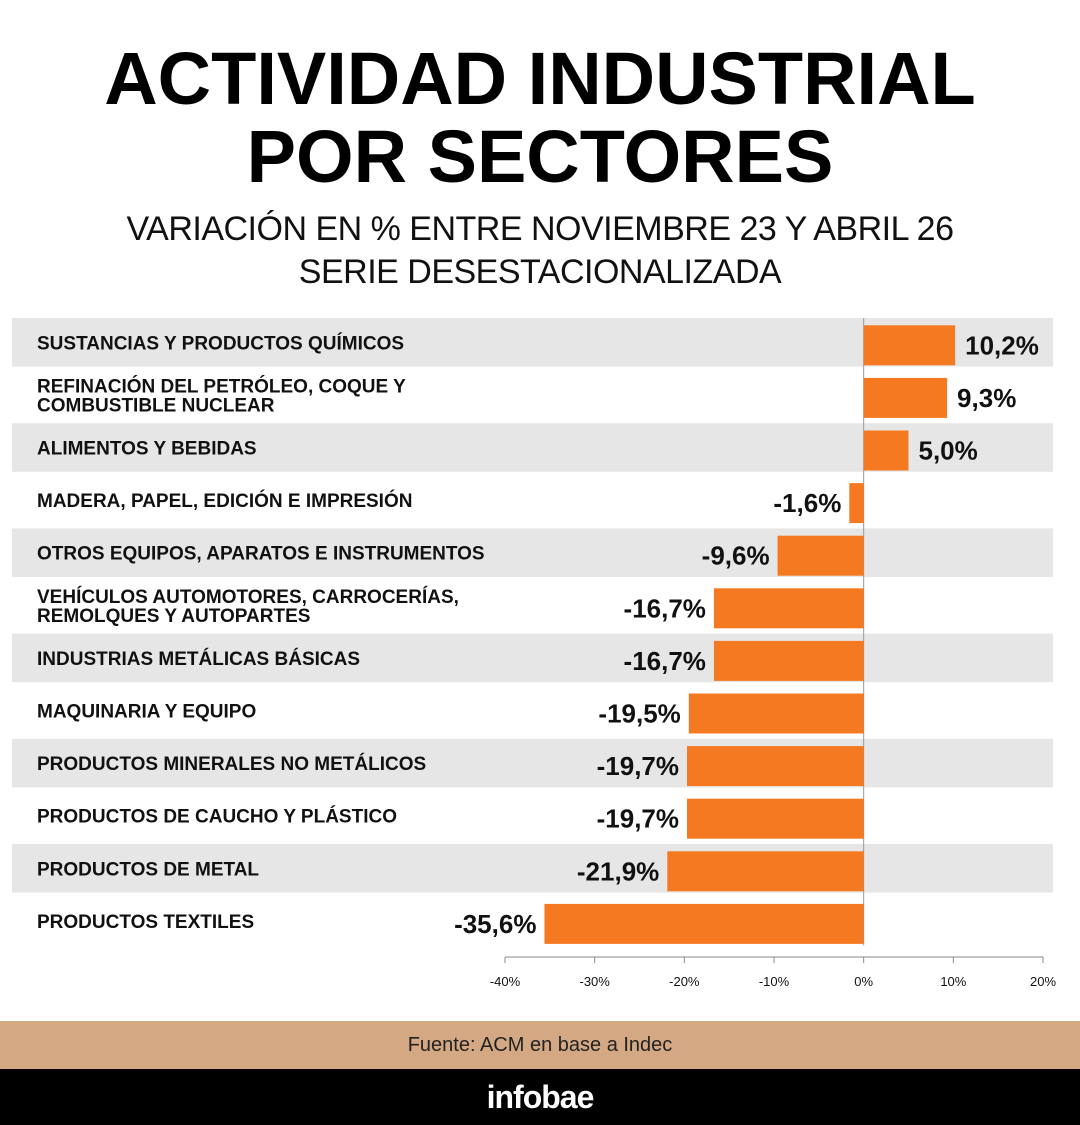 The width and height of the screenshot is (1080, 1125). I want to click on footer: infobae, so click(540, 1097).